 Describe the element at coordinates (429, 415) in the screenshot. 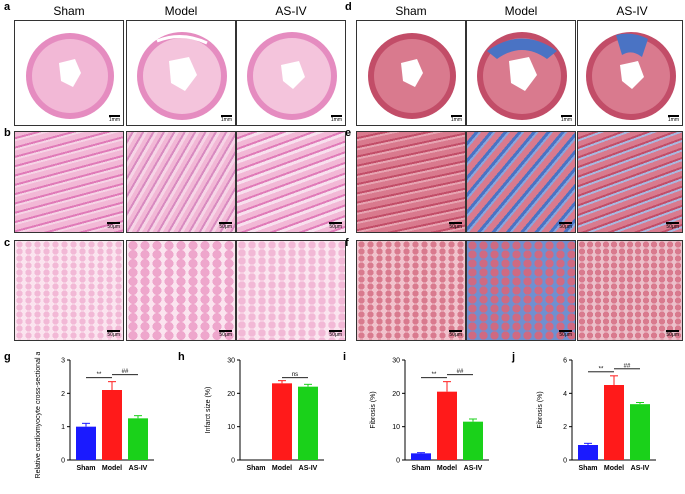

I see `chart-i: Fibrosis (%) 0 10 20 30 Sham Model AS-IV ** ##` at that location.